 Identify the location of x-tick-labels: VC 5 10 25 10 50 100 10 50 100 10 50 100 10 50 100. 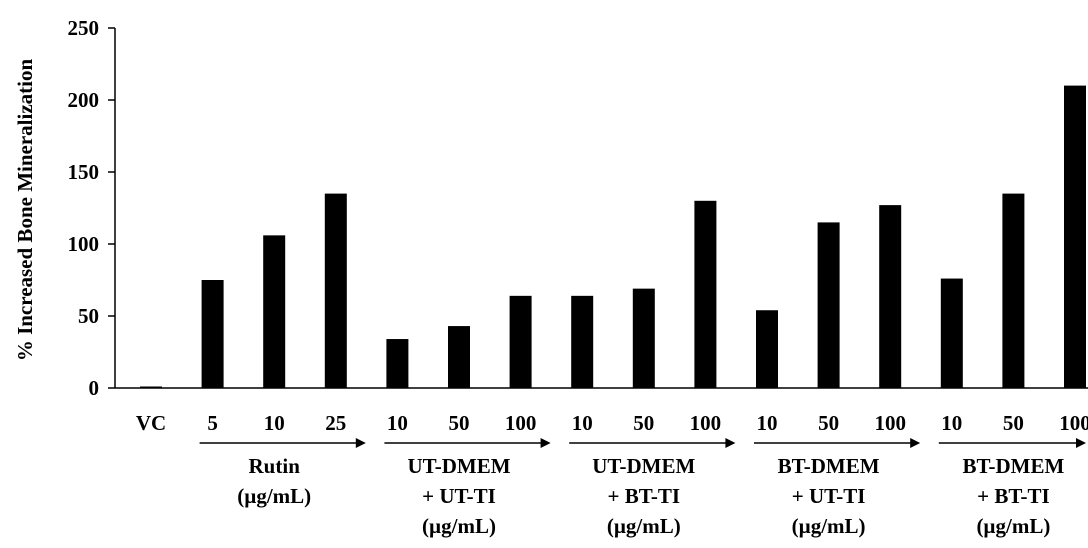
(612, 423).